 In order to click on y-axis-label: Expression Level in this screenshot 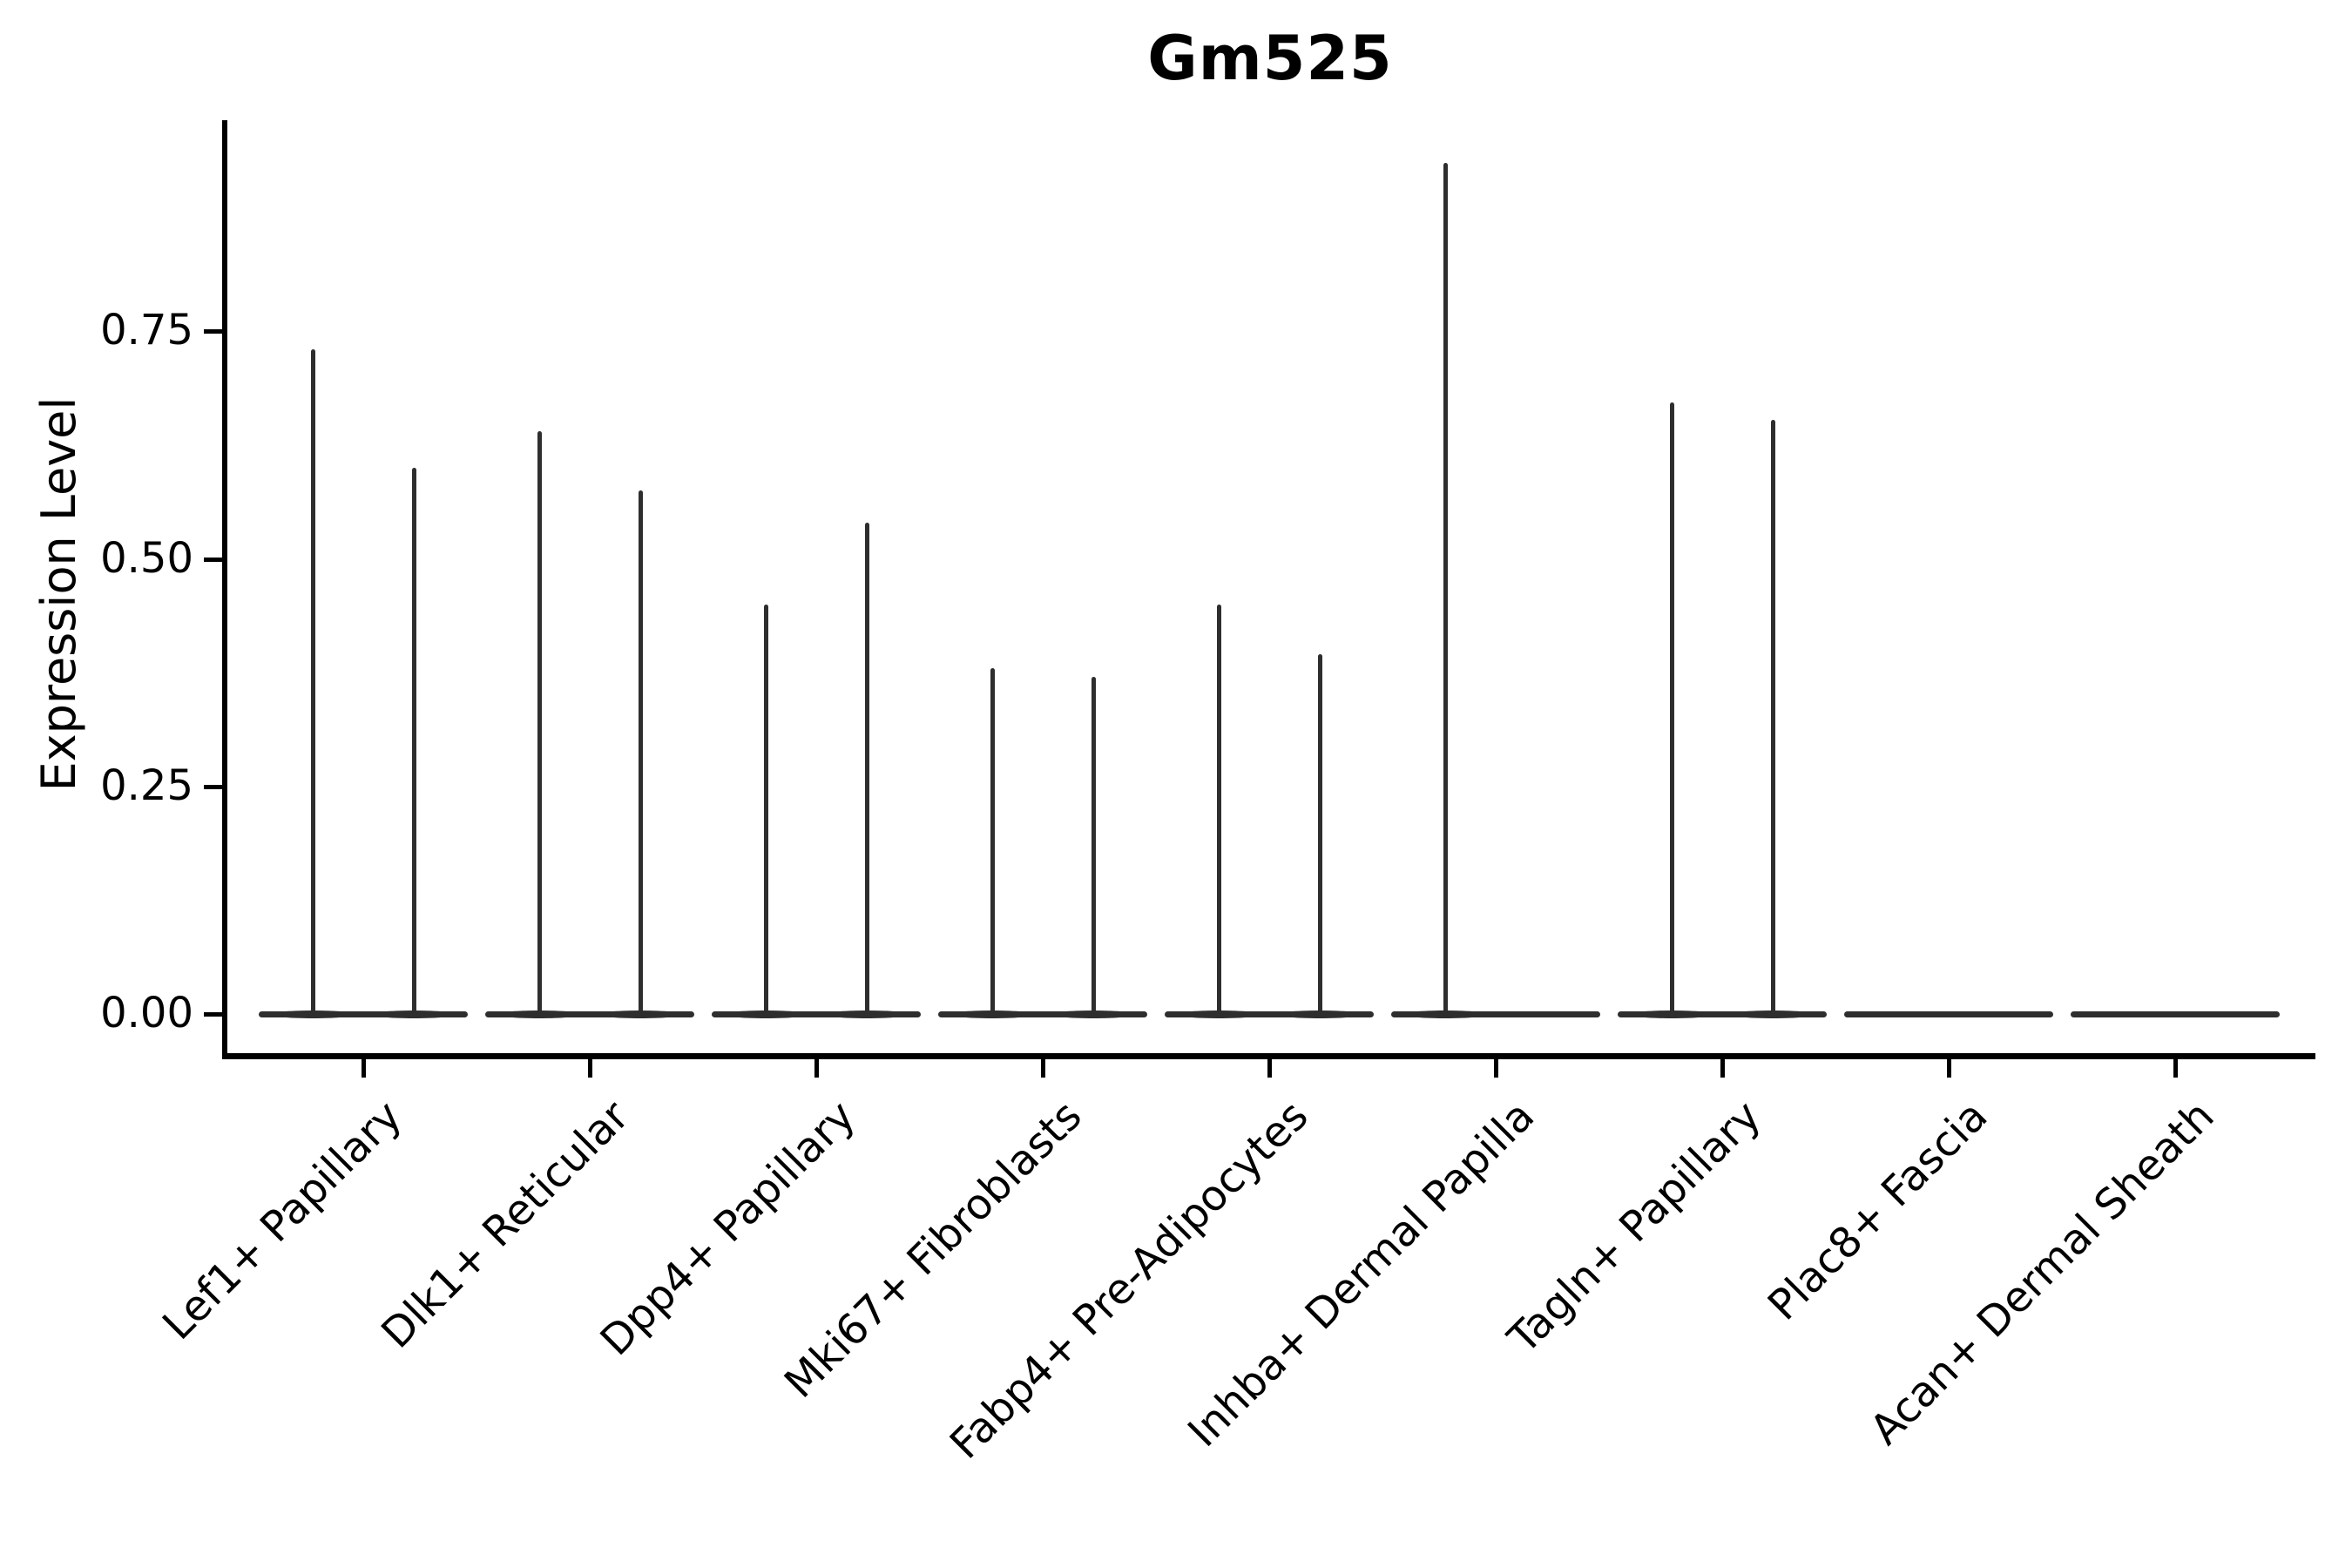, I will do `click(58, 594)`.